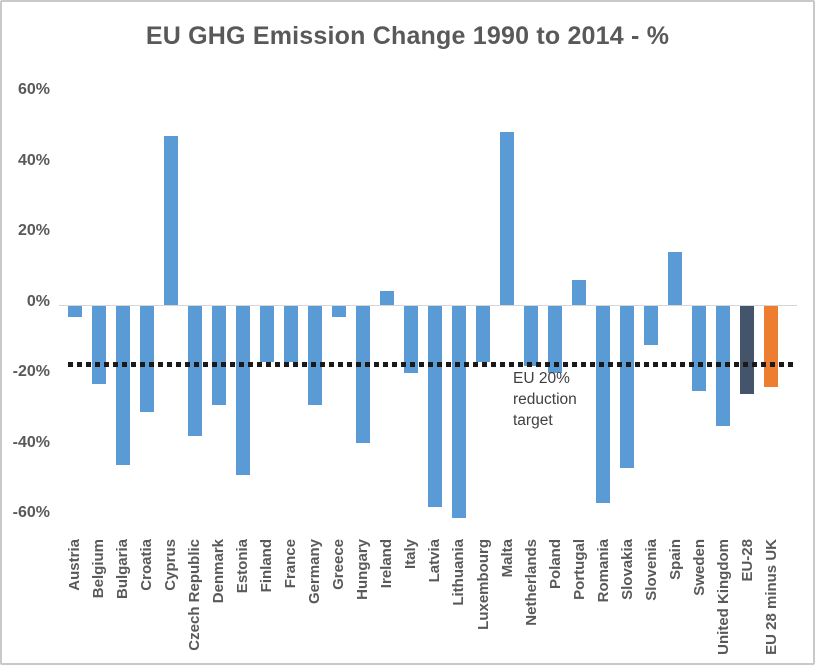  Describe the element at coordinates (555, 564) in the screenshot. I see `x-label-poland: Poland` at that location.